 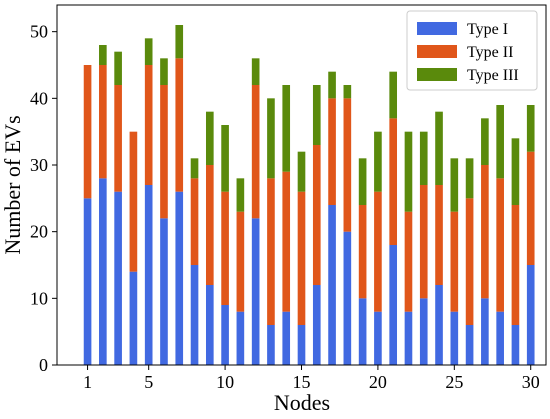 What do you see at coordinates (43, 365) in the screenshot?
I see `y-tick-label: 0` at bounding box center [43, 365].